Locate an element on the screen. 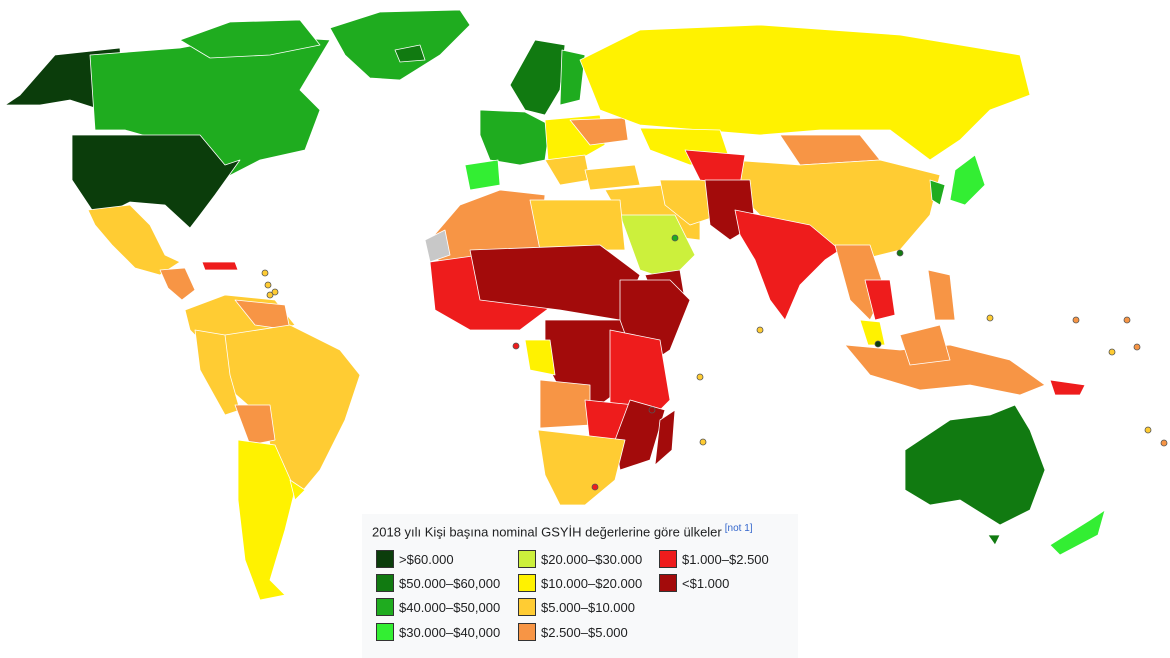 This screenshot has width=1170, height=658. legend-item: $30.000–$40,000 is located at coordinates (438, 632).